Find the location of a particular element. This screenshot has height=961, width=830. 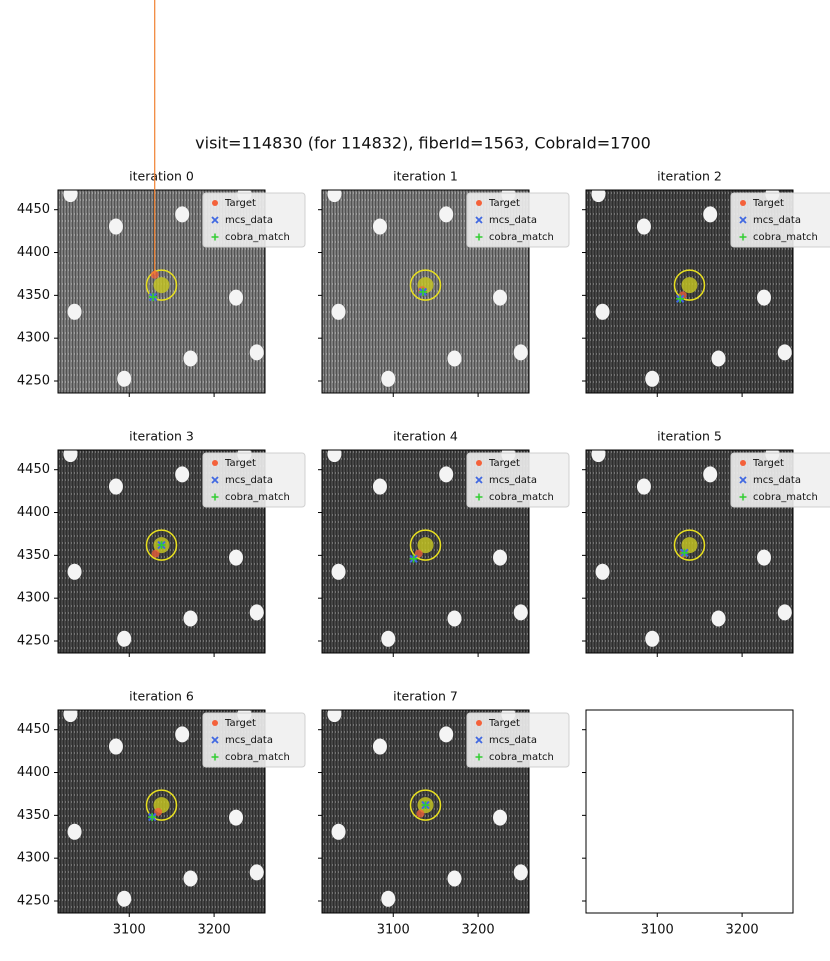

panel-title: iteration 7 is located at coordinates (425, 696).